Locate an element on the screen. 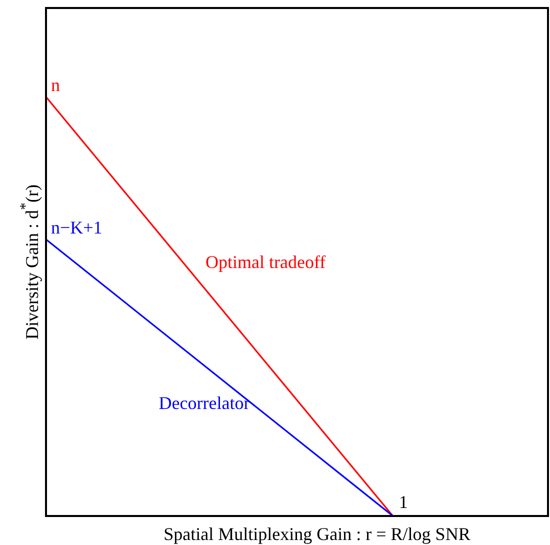  x-axis-title: Spatial Multiplexing Gain : r = R/log SNR is located at coordinates (317, 534).